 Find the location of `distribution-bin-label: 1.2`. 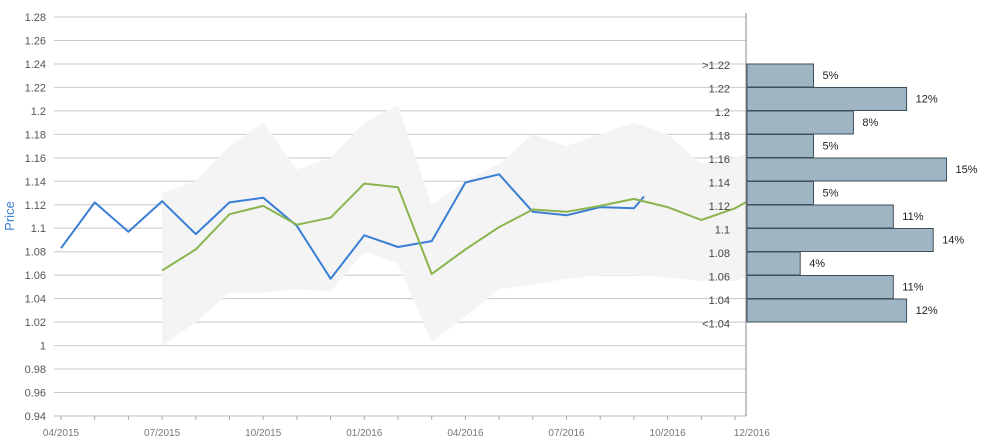

distribution-bin-label: 1.2 is located at coordinates (722, 113).